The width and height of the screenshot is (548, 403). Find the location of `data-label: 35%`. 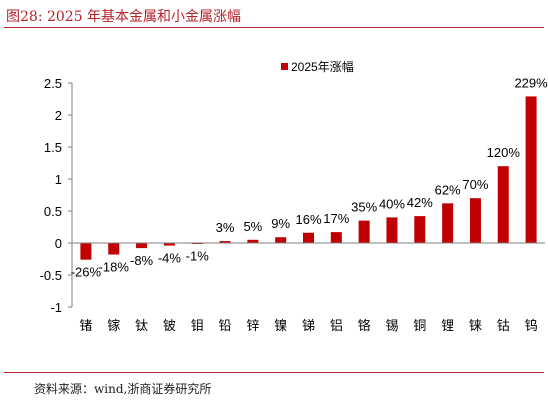

data-label: 35% is located at coordinates (364, 207).